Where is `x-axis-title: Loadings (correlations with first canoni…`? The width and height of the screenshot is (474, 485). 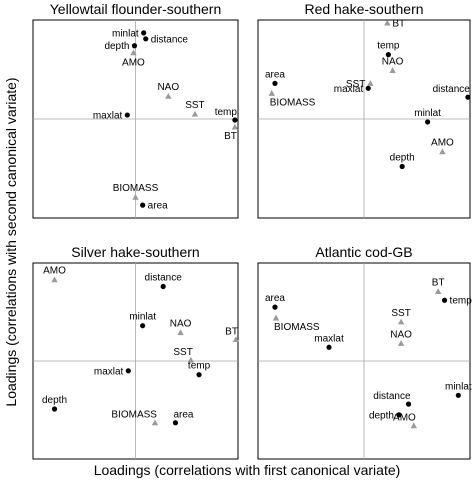 x-axis-title: Loadings (correlations with first canoni… is located at coordinates (247, 470).